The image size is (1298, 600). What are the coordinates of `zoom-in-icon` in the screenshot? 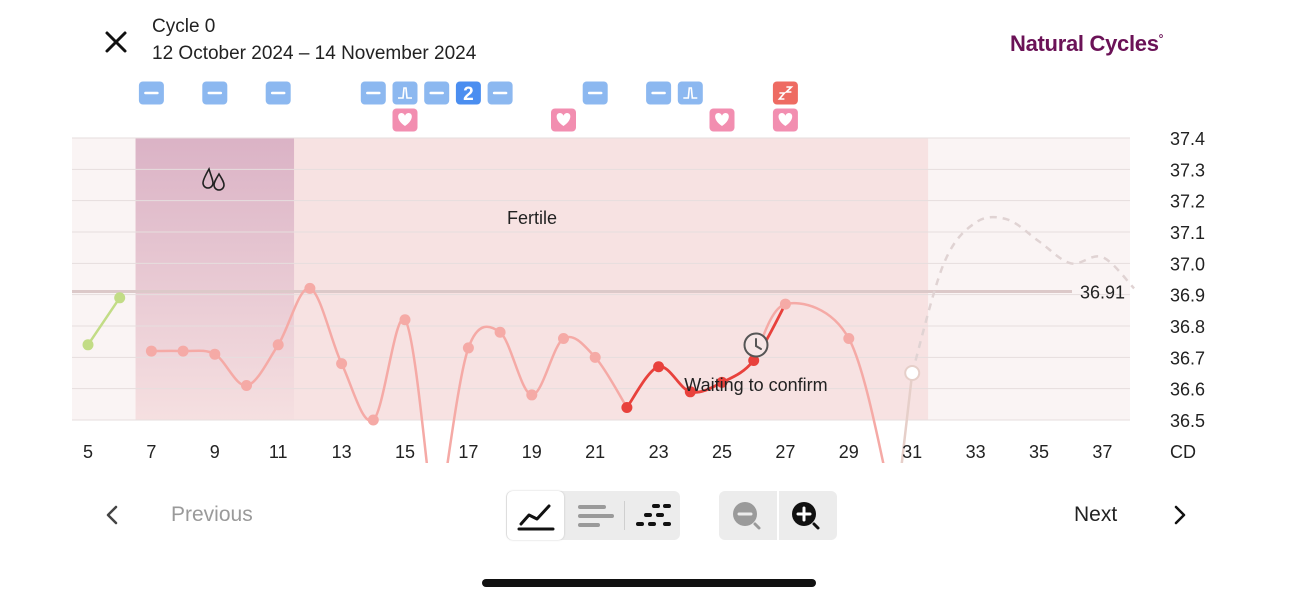 It's located at (806, 516).